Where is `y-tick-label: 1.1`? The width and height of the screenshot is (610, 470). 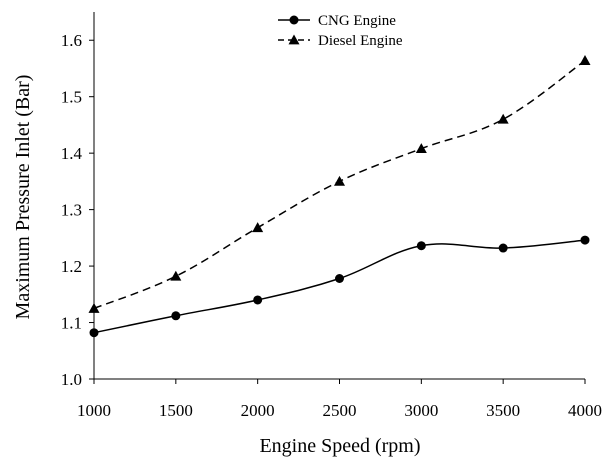
y-tick-label: 1.1 is located at coordinates (71, 323).